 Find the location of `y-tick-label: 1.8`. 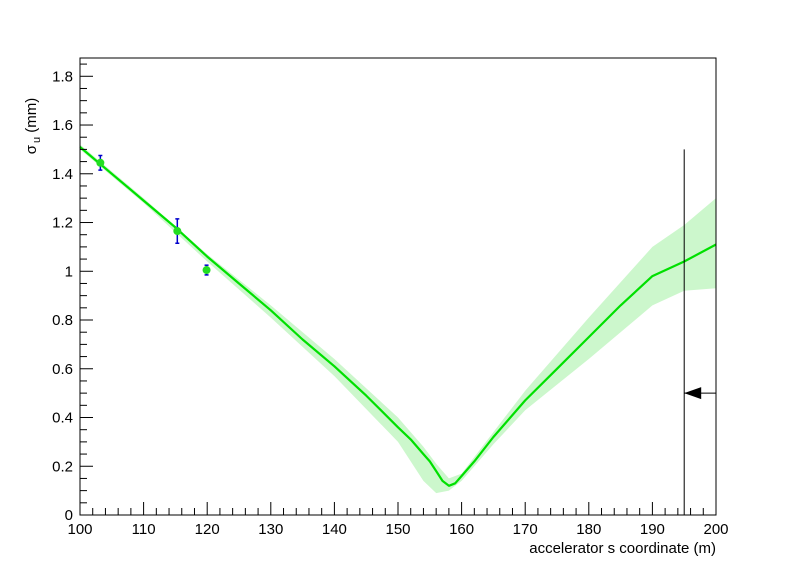

y-tick-label: 1.8 is located at coordinates (62, 76).